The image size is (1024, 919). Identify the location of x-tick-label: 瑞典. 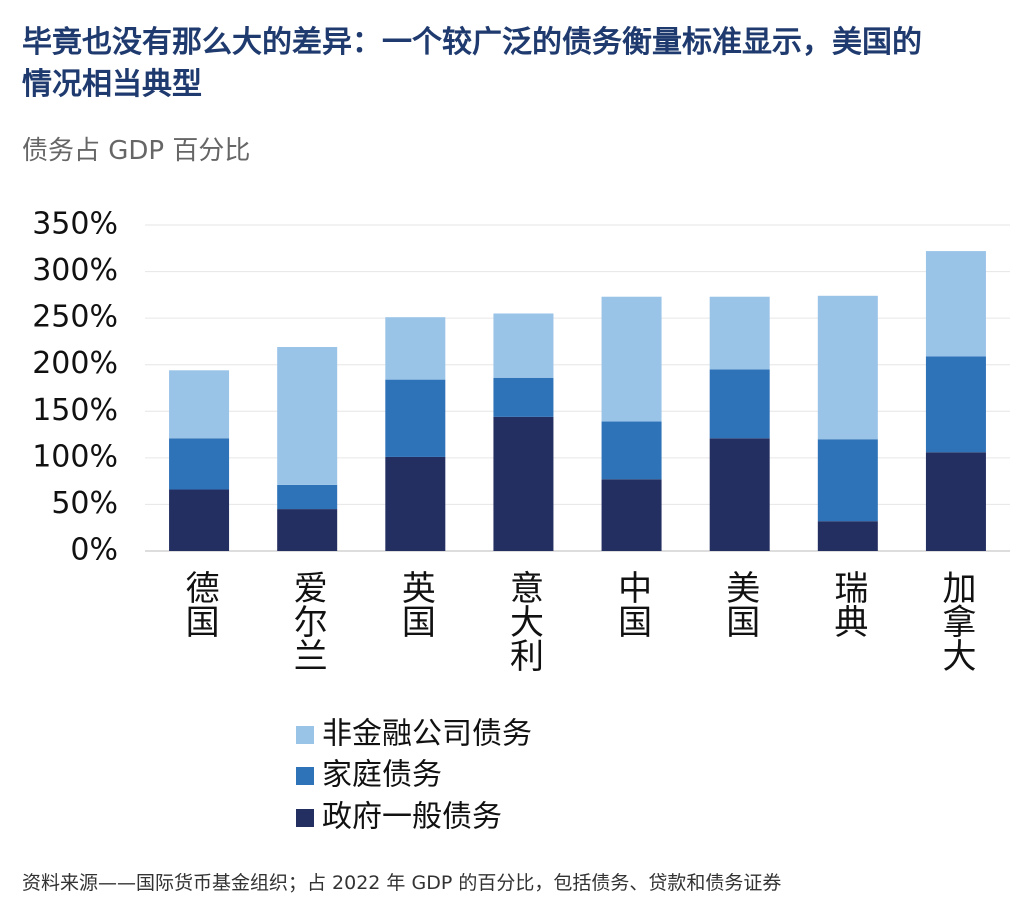
(848, 604).